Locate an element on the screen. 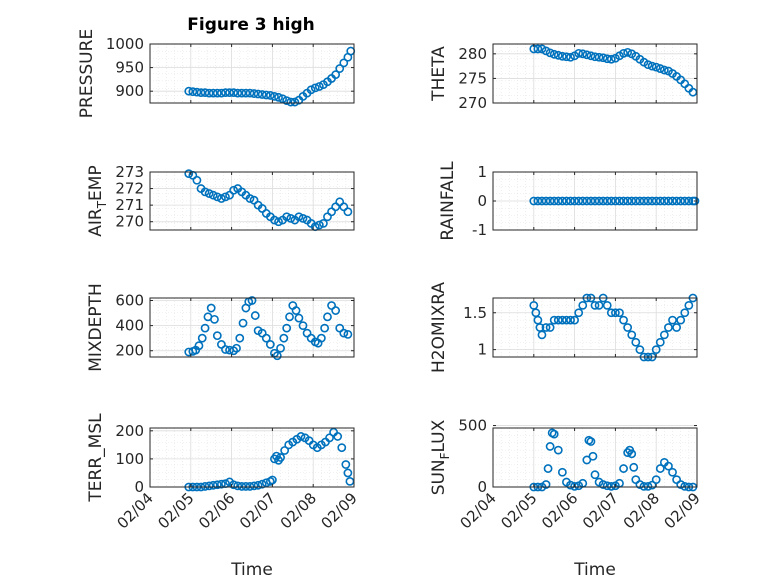 This screenshot has width=778, height=583. y-tick-label: 275 is located at coordinates (472, 78).